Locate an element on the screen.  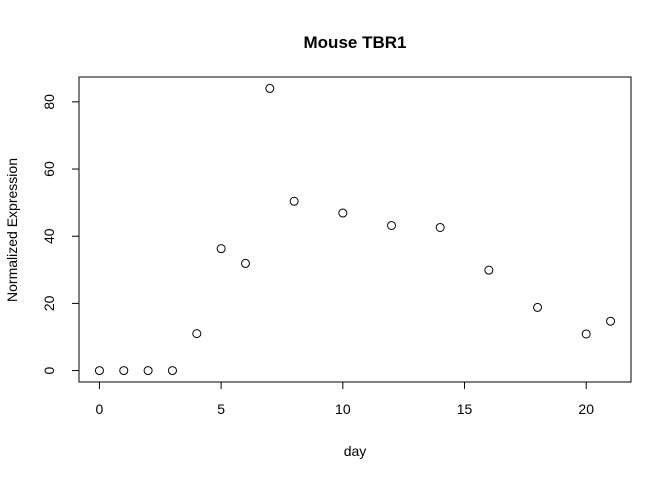
y-axis-label: Normalized Expression is located at coordinates (12, 230).